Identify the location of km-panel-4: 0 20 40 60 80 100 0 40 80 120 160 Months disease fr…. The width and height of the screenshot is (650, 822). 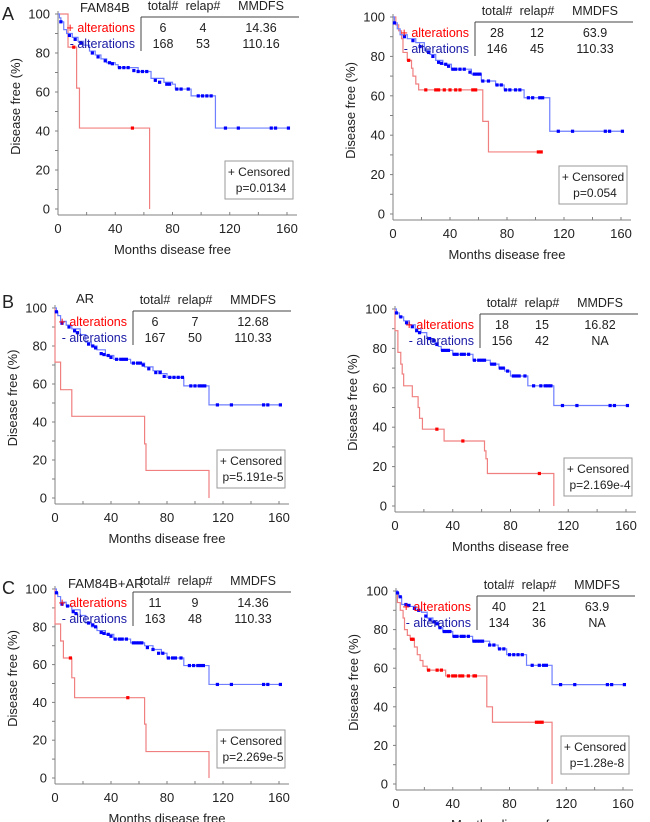
(491, 425).